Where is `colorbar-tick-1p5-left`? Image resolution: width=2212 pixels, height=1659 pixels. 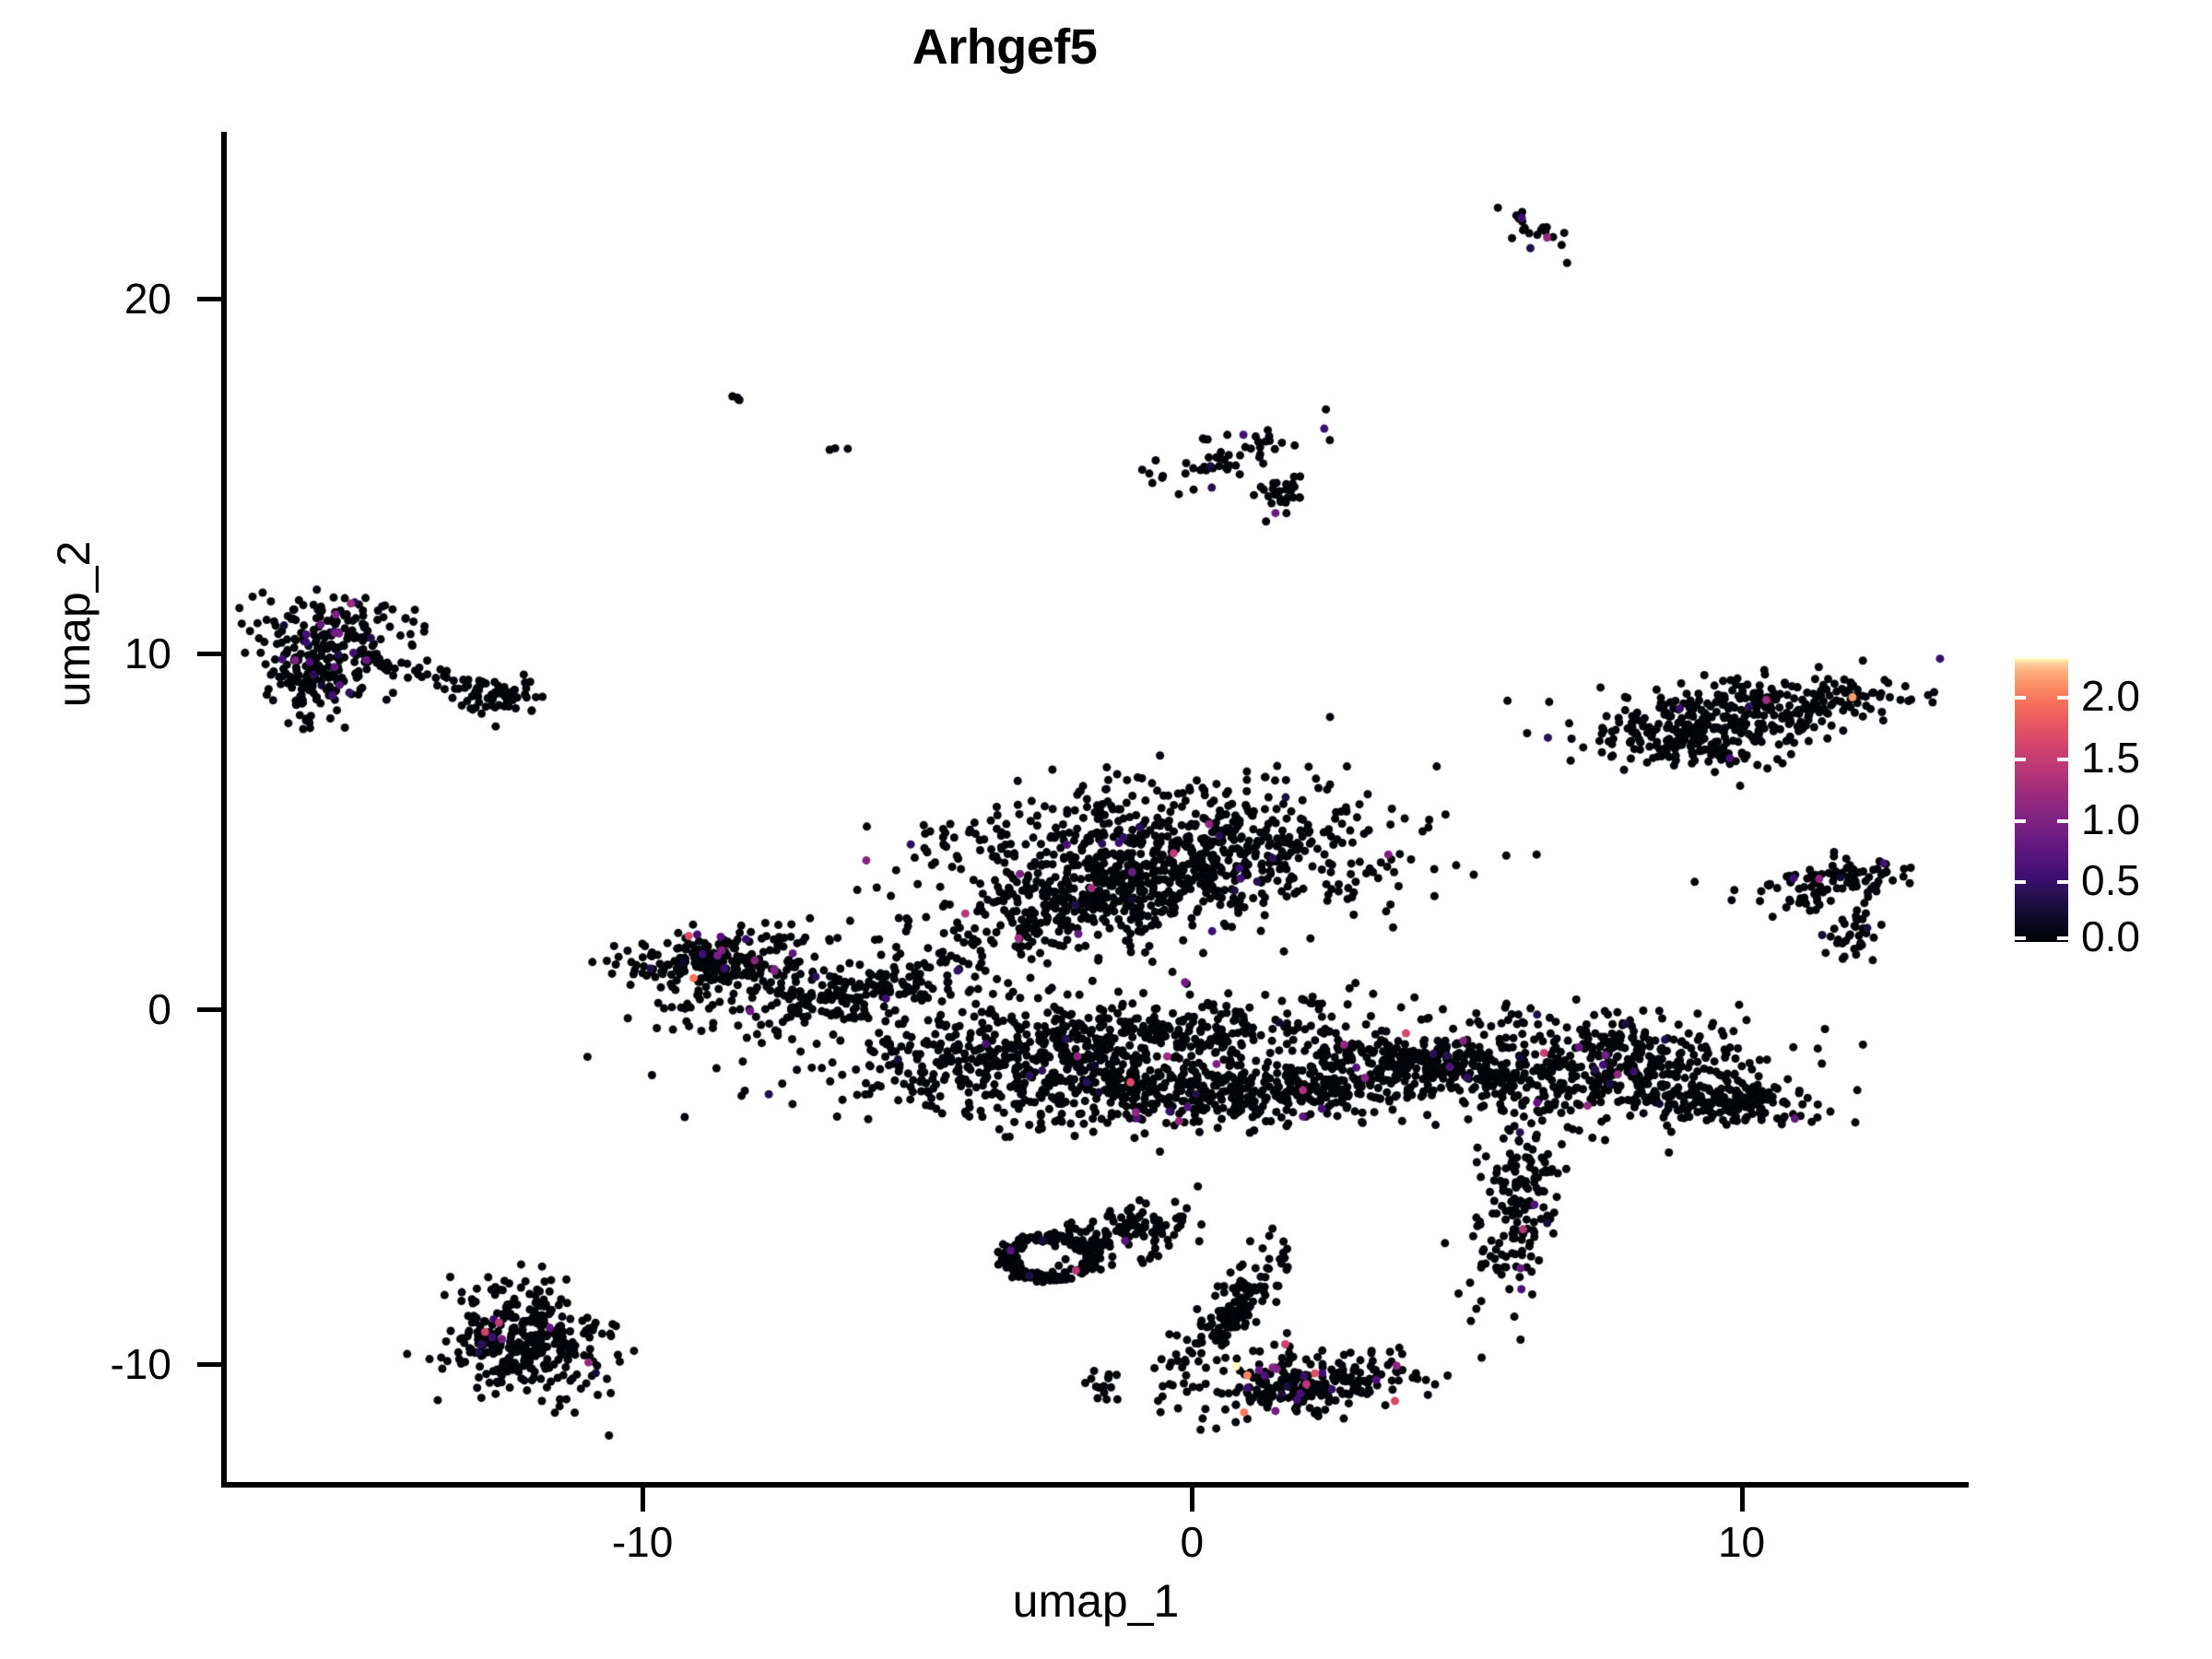
colorbar-tick-1p5-left is located at coordinates (2020, 759).